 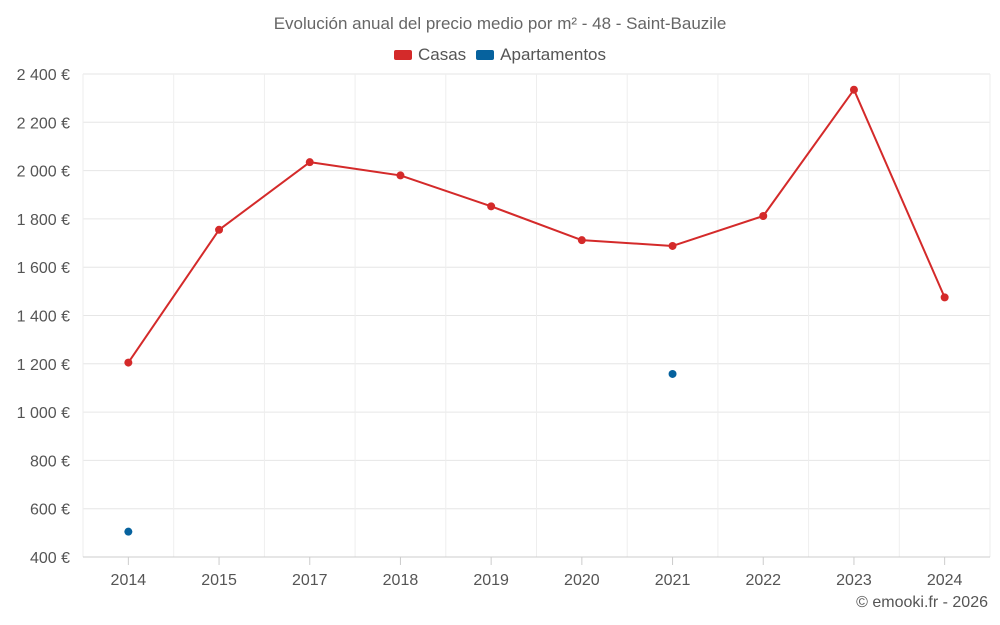 What do you see at coordinates (50, 510) in the screenshot?
I see `y-tick-label: 600 €` at bounding box center [50, 510].